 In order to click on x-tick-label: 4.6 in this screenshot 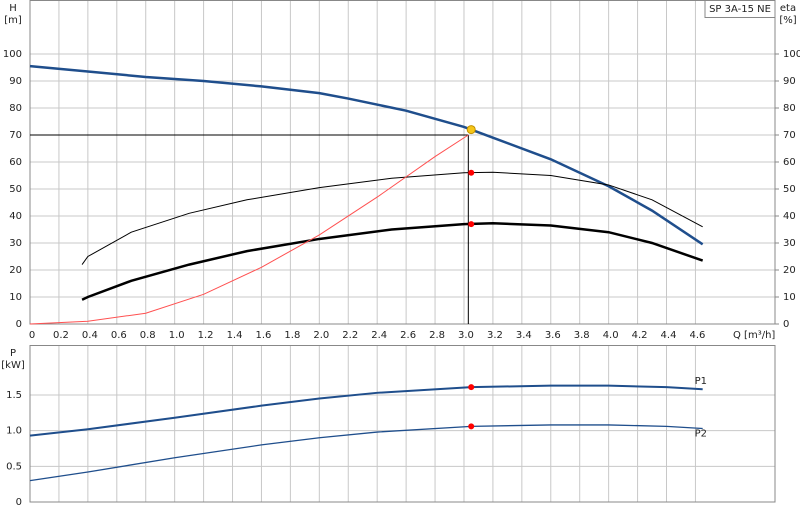, I will do `click(697, 335)`.